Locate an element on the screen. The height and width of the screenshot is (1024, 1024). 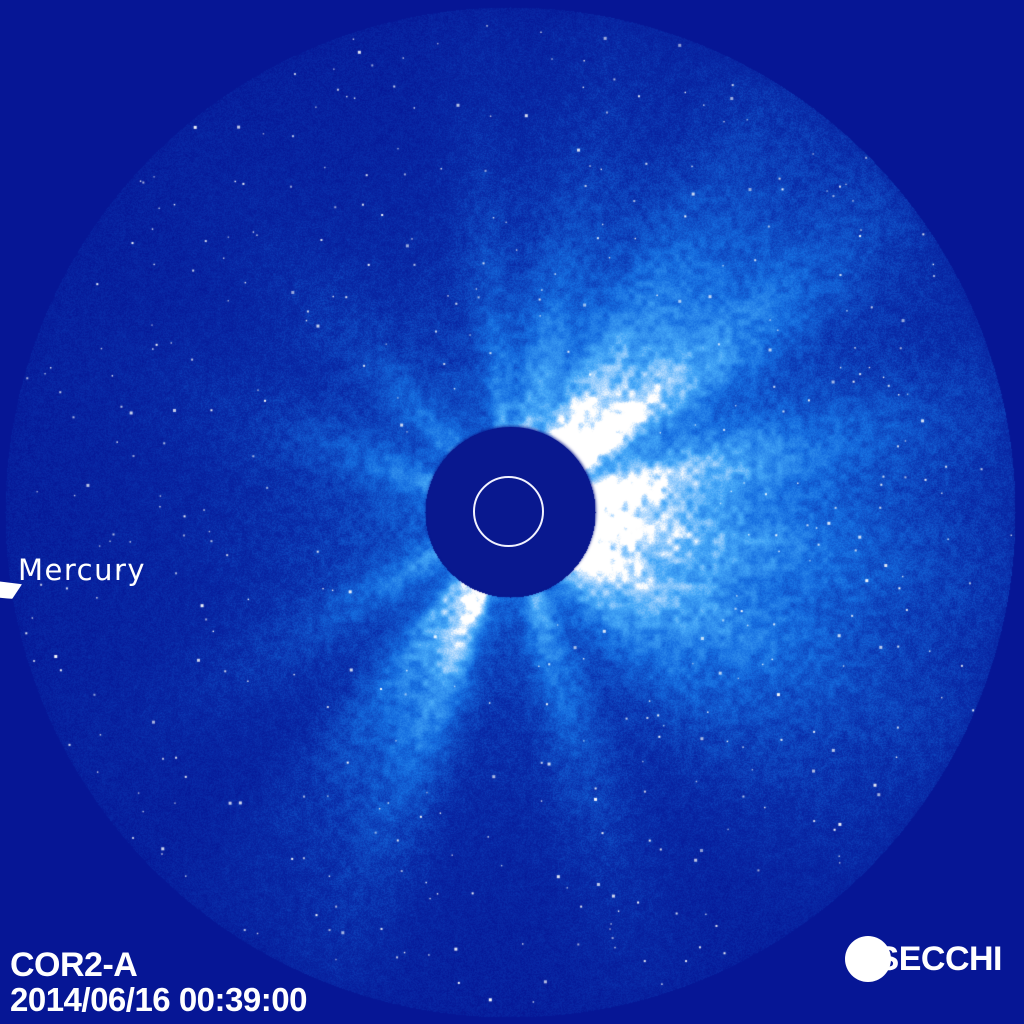
secchi-logo: SECCHI is located at coordinates (923, 959).